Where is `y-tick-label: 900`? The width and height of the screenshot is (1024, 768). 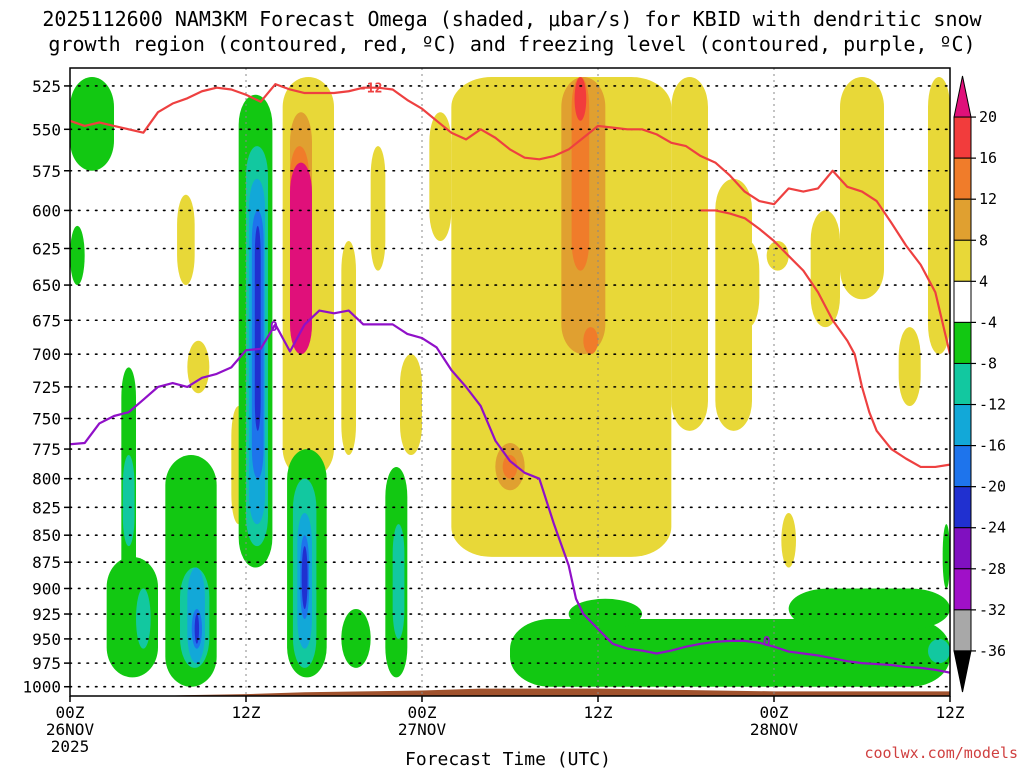
y-tick-label: 900 is located at coordinates (46, 588).